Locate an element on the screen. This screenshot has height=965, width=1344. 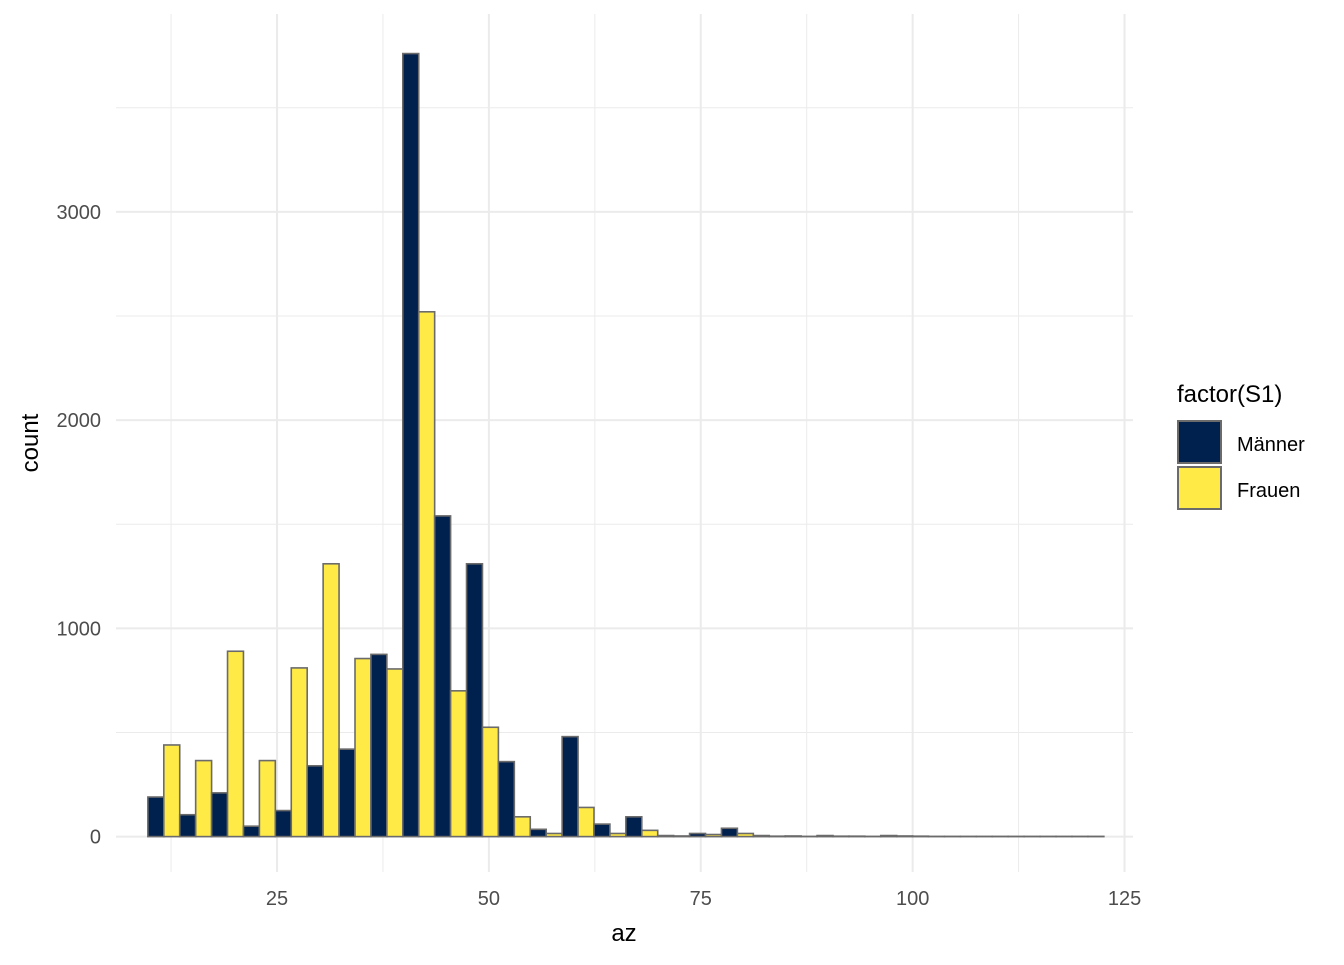
x-axis-title: az is located at coordinates (623, 933).